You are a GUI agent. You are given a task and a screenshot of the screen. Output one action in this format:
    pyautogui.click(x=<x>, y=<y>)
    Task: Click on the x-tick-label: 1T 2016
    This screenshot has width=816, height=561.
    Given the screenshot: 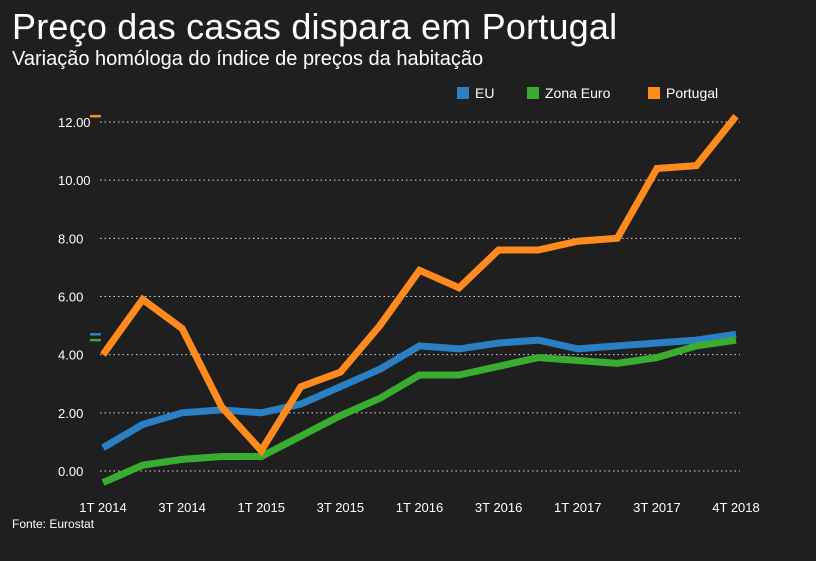 What is the action you would take?
    pyautogui.click(x=419, y=507)
    